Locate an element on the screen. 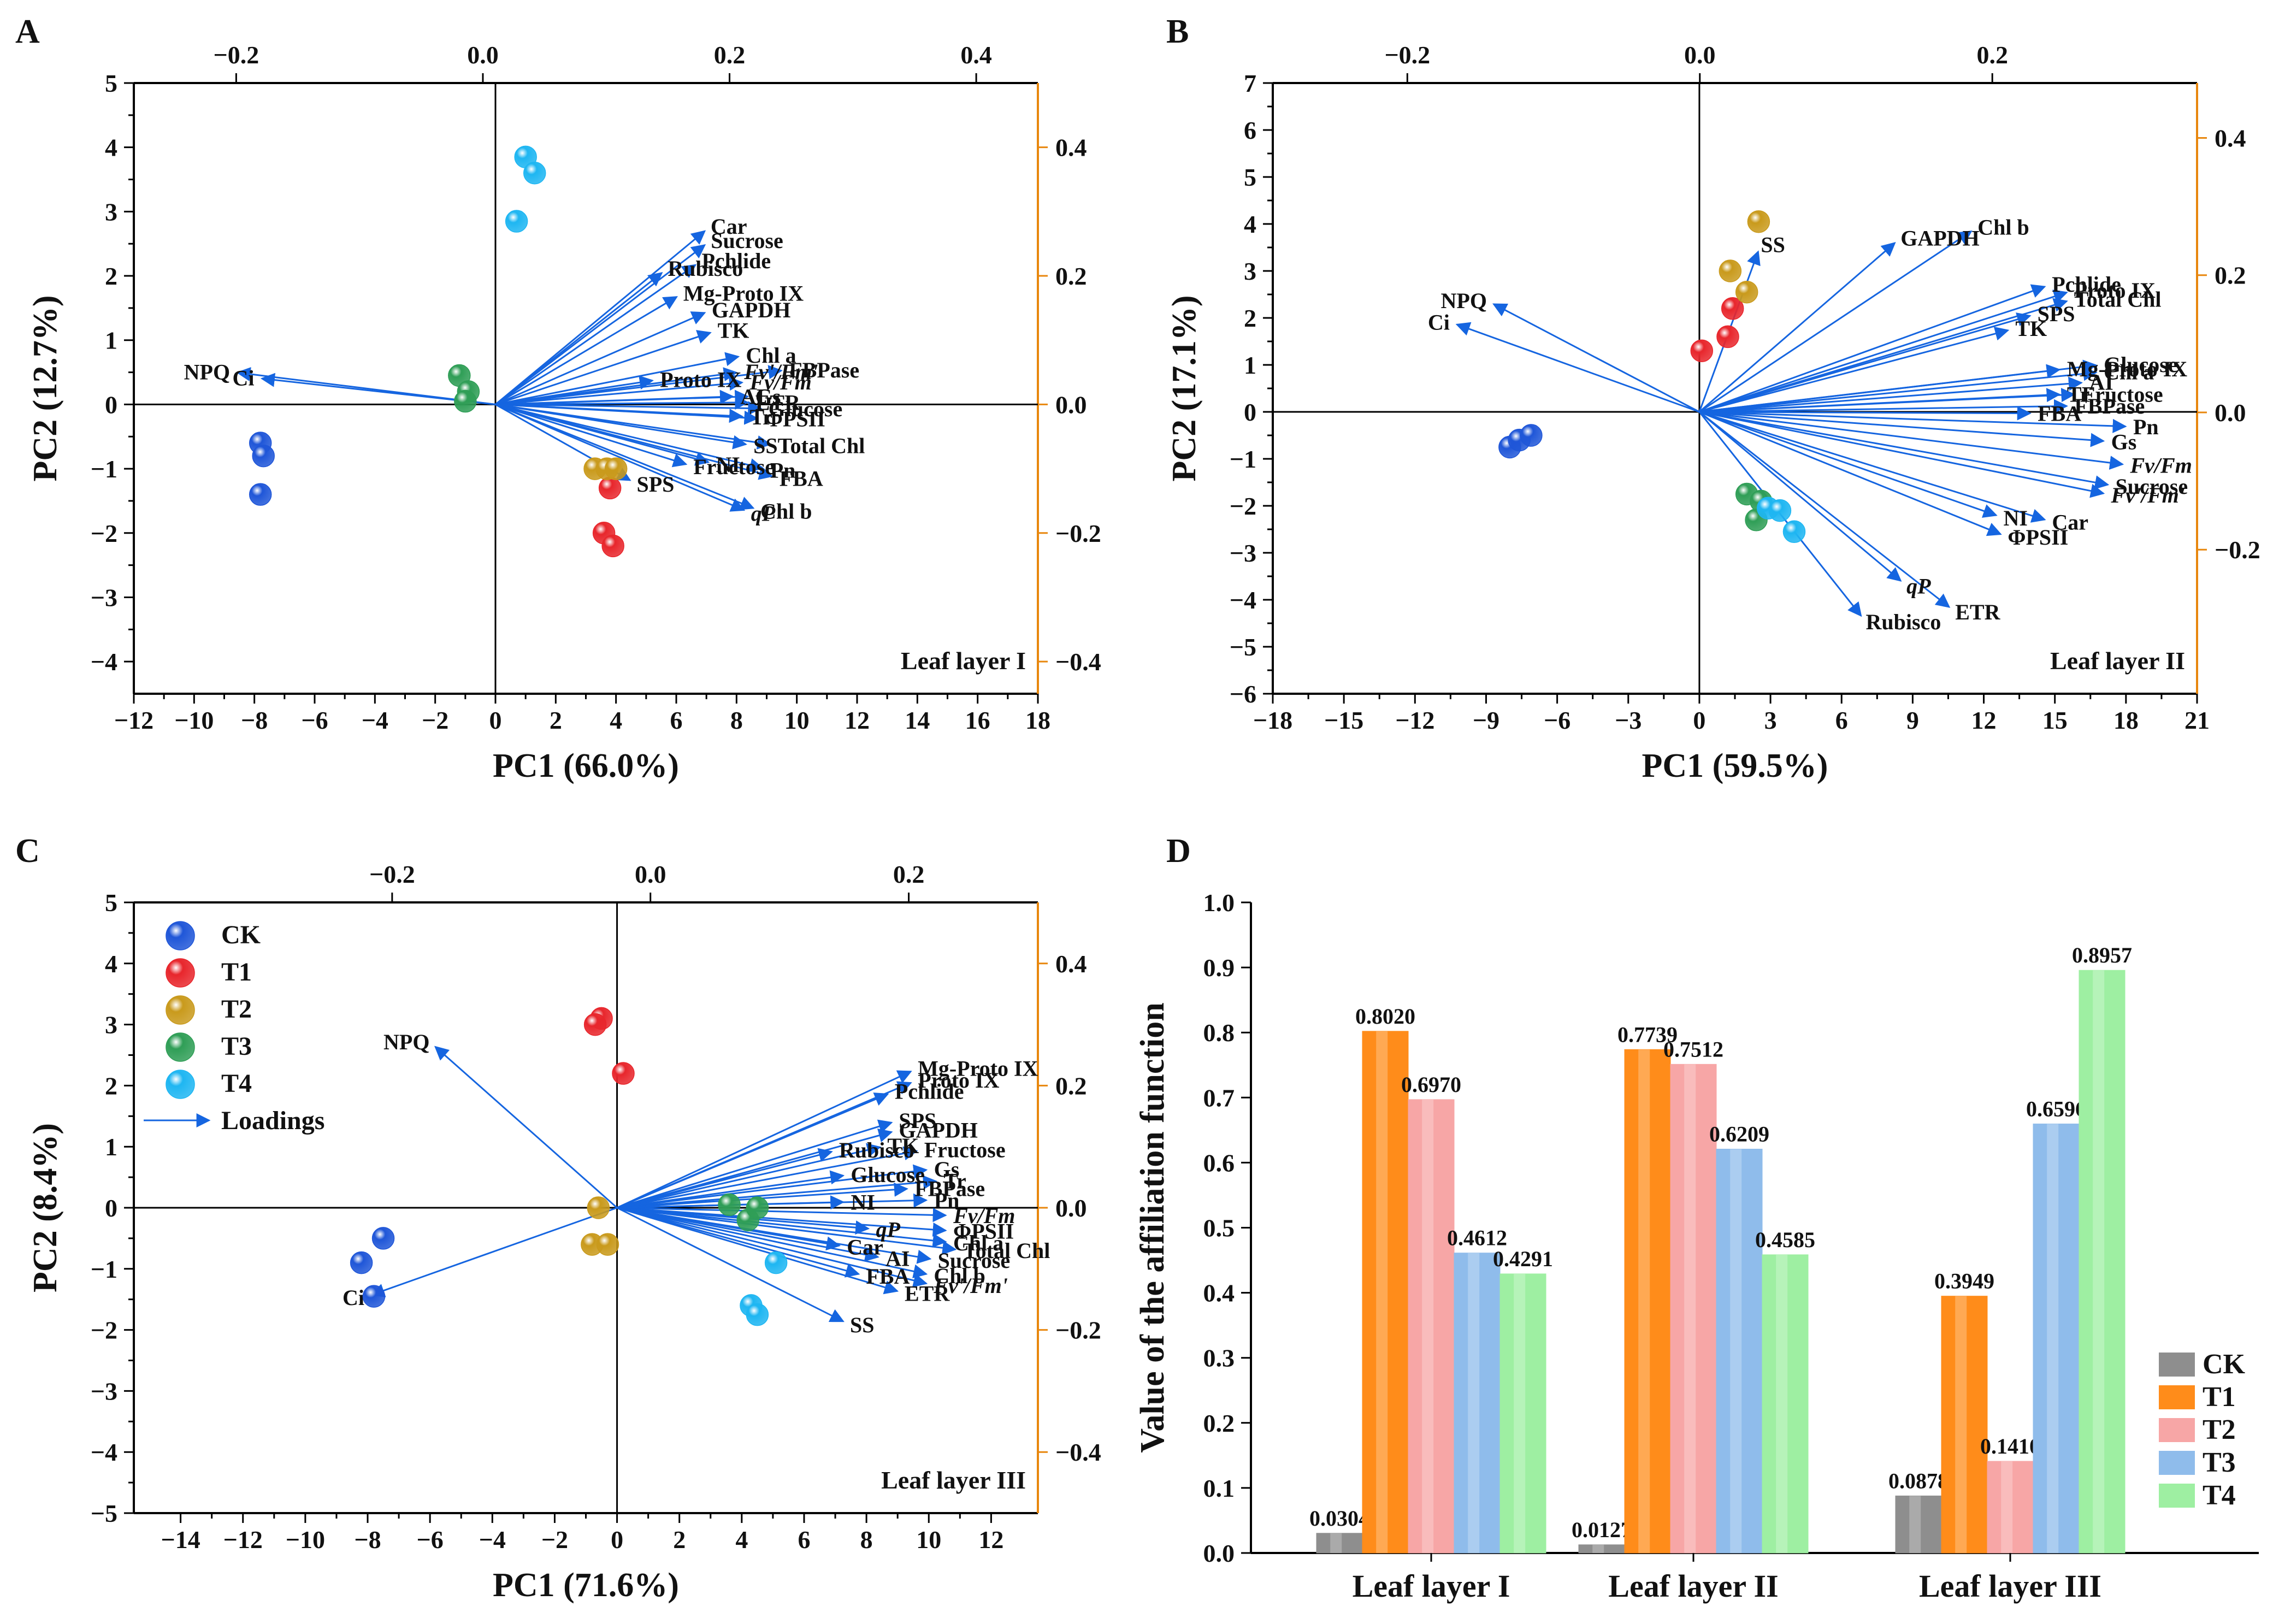 Image resolution: width=2279 pixels, height=1624 pixels. loading-arrow-total-chl is located at coordinates (787, 1231).